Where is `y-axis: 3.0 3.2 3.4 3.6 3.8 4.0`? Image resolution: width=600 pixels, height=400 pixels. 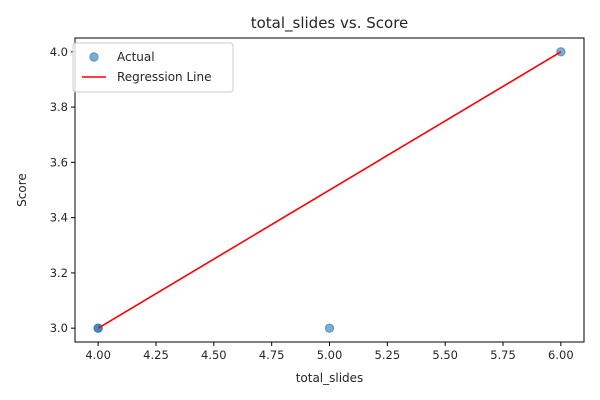
y-axis: 3.0 3.2 3.4 3.6 3.8 4.0 is located at coordinates (62, 190).